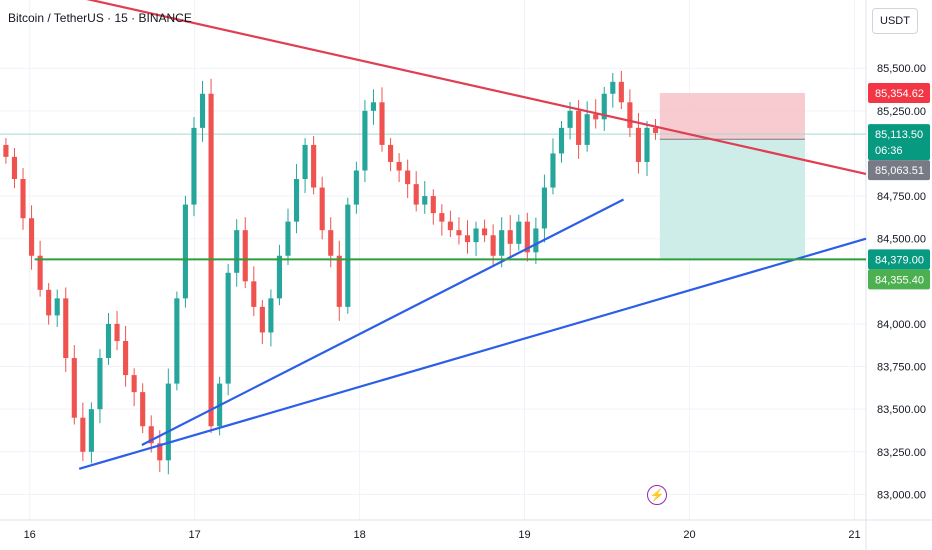 This screenshot has height=550, width=932. What do you see at coordinates (195, 535) in the screenshot?
I see `x-tick-label: 17` at bounding box center [195, 535].